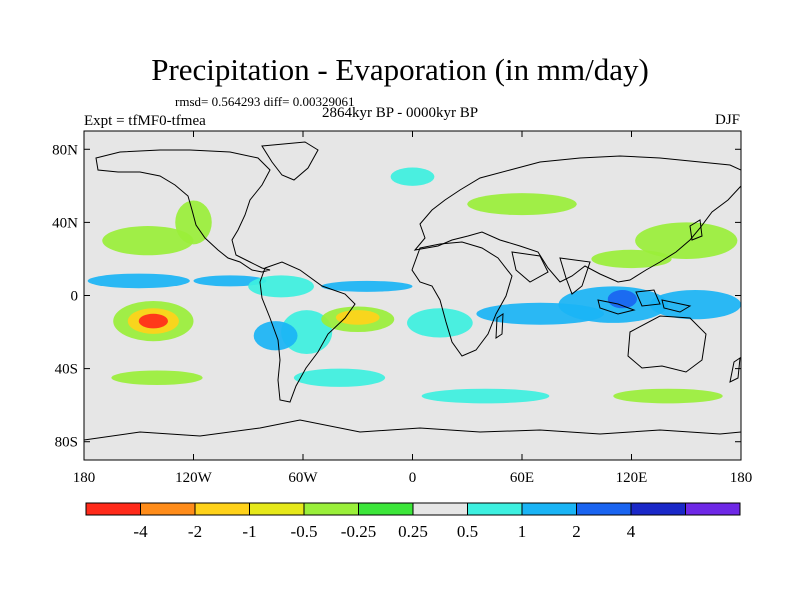 Image resolution: width=800 pixels, height=600 pixels. I want to click on colorbar-label: -0.5, so click(304, 531).